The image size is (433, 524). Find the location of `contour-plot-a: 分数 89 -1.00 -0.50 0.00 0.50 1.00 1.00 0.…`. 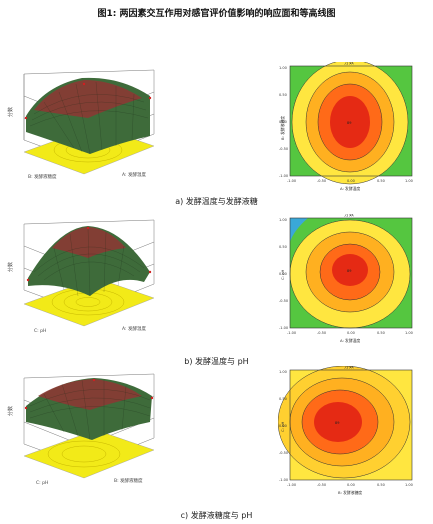

contour-plot-a: 分数 89 -1.00 -0.50 0.00 0.50 1.00 1.00 0.… is located at coordinates (346, 126).